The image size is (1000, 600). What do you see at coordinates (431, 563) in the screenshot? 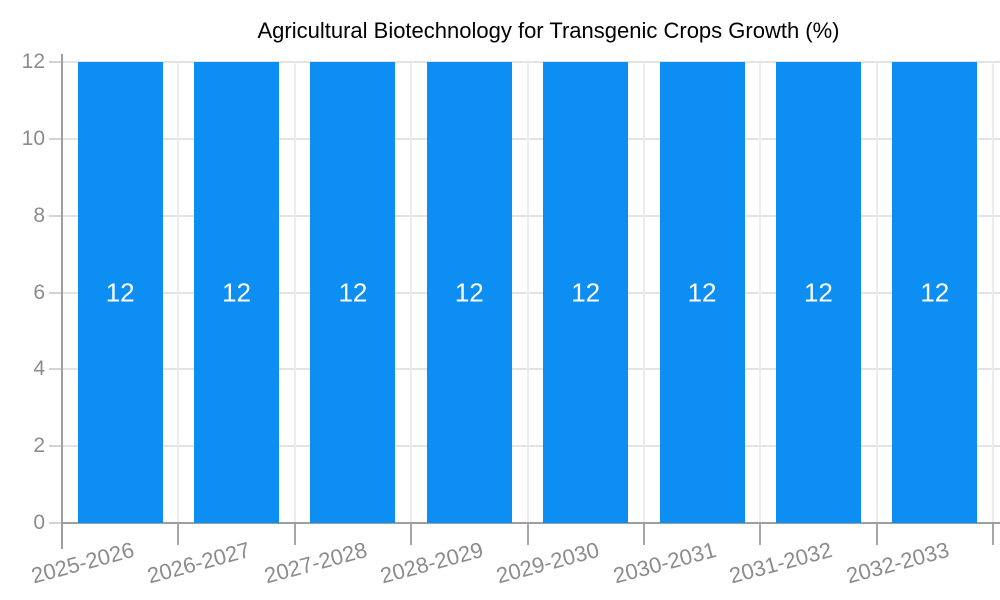
I see `x-axis-category-label: 2028-2029` at bounding box center [431, 563].